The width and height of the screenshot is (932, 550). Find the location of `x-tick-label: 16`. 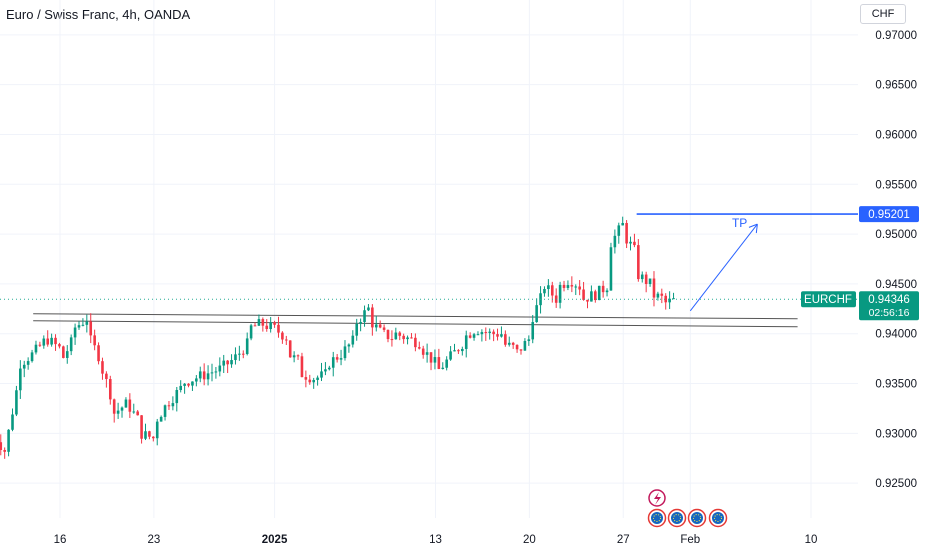

x-tick-label: 16 is located at coordinates (60, 540).